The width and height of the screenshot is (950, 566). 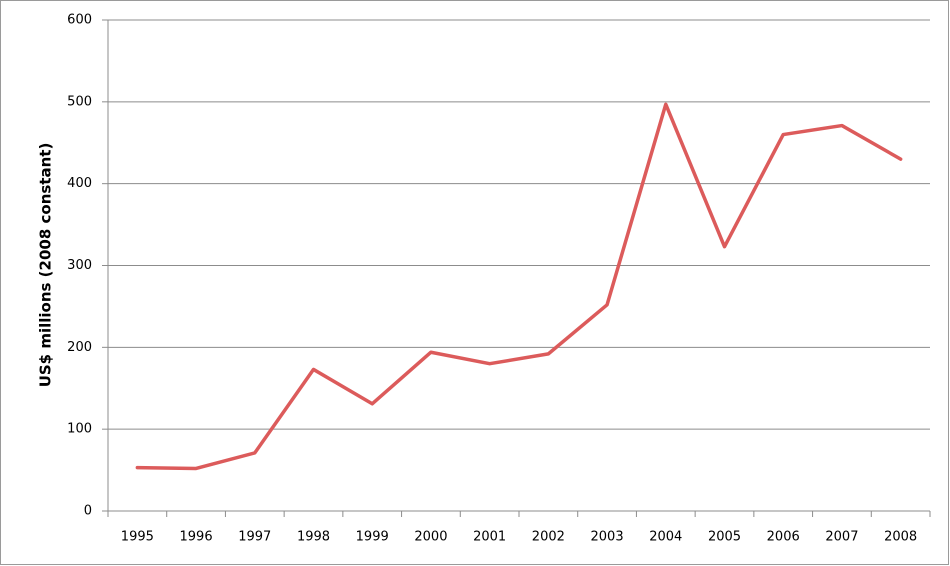 What do you see at coordinates (79, 265) in the screenshot?
I see `y-tick-label: 300` at bounding box center [79, 265].